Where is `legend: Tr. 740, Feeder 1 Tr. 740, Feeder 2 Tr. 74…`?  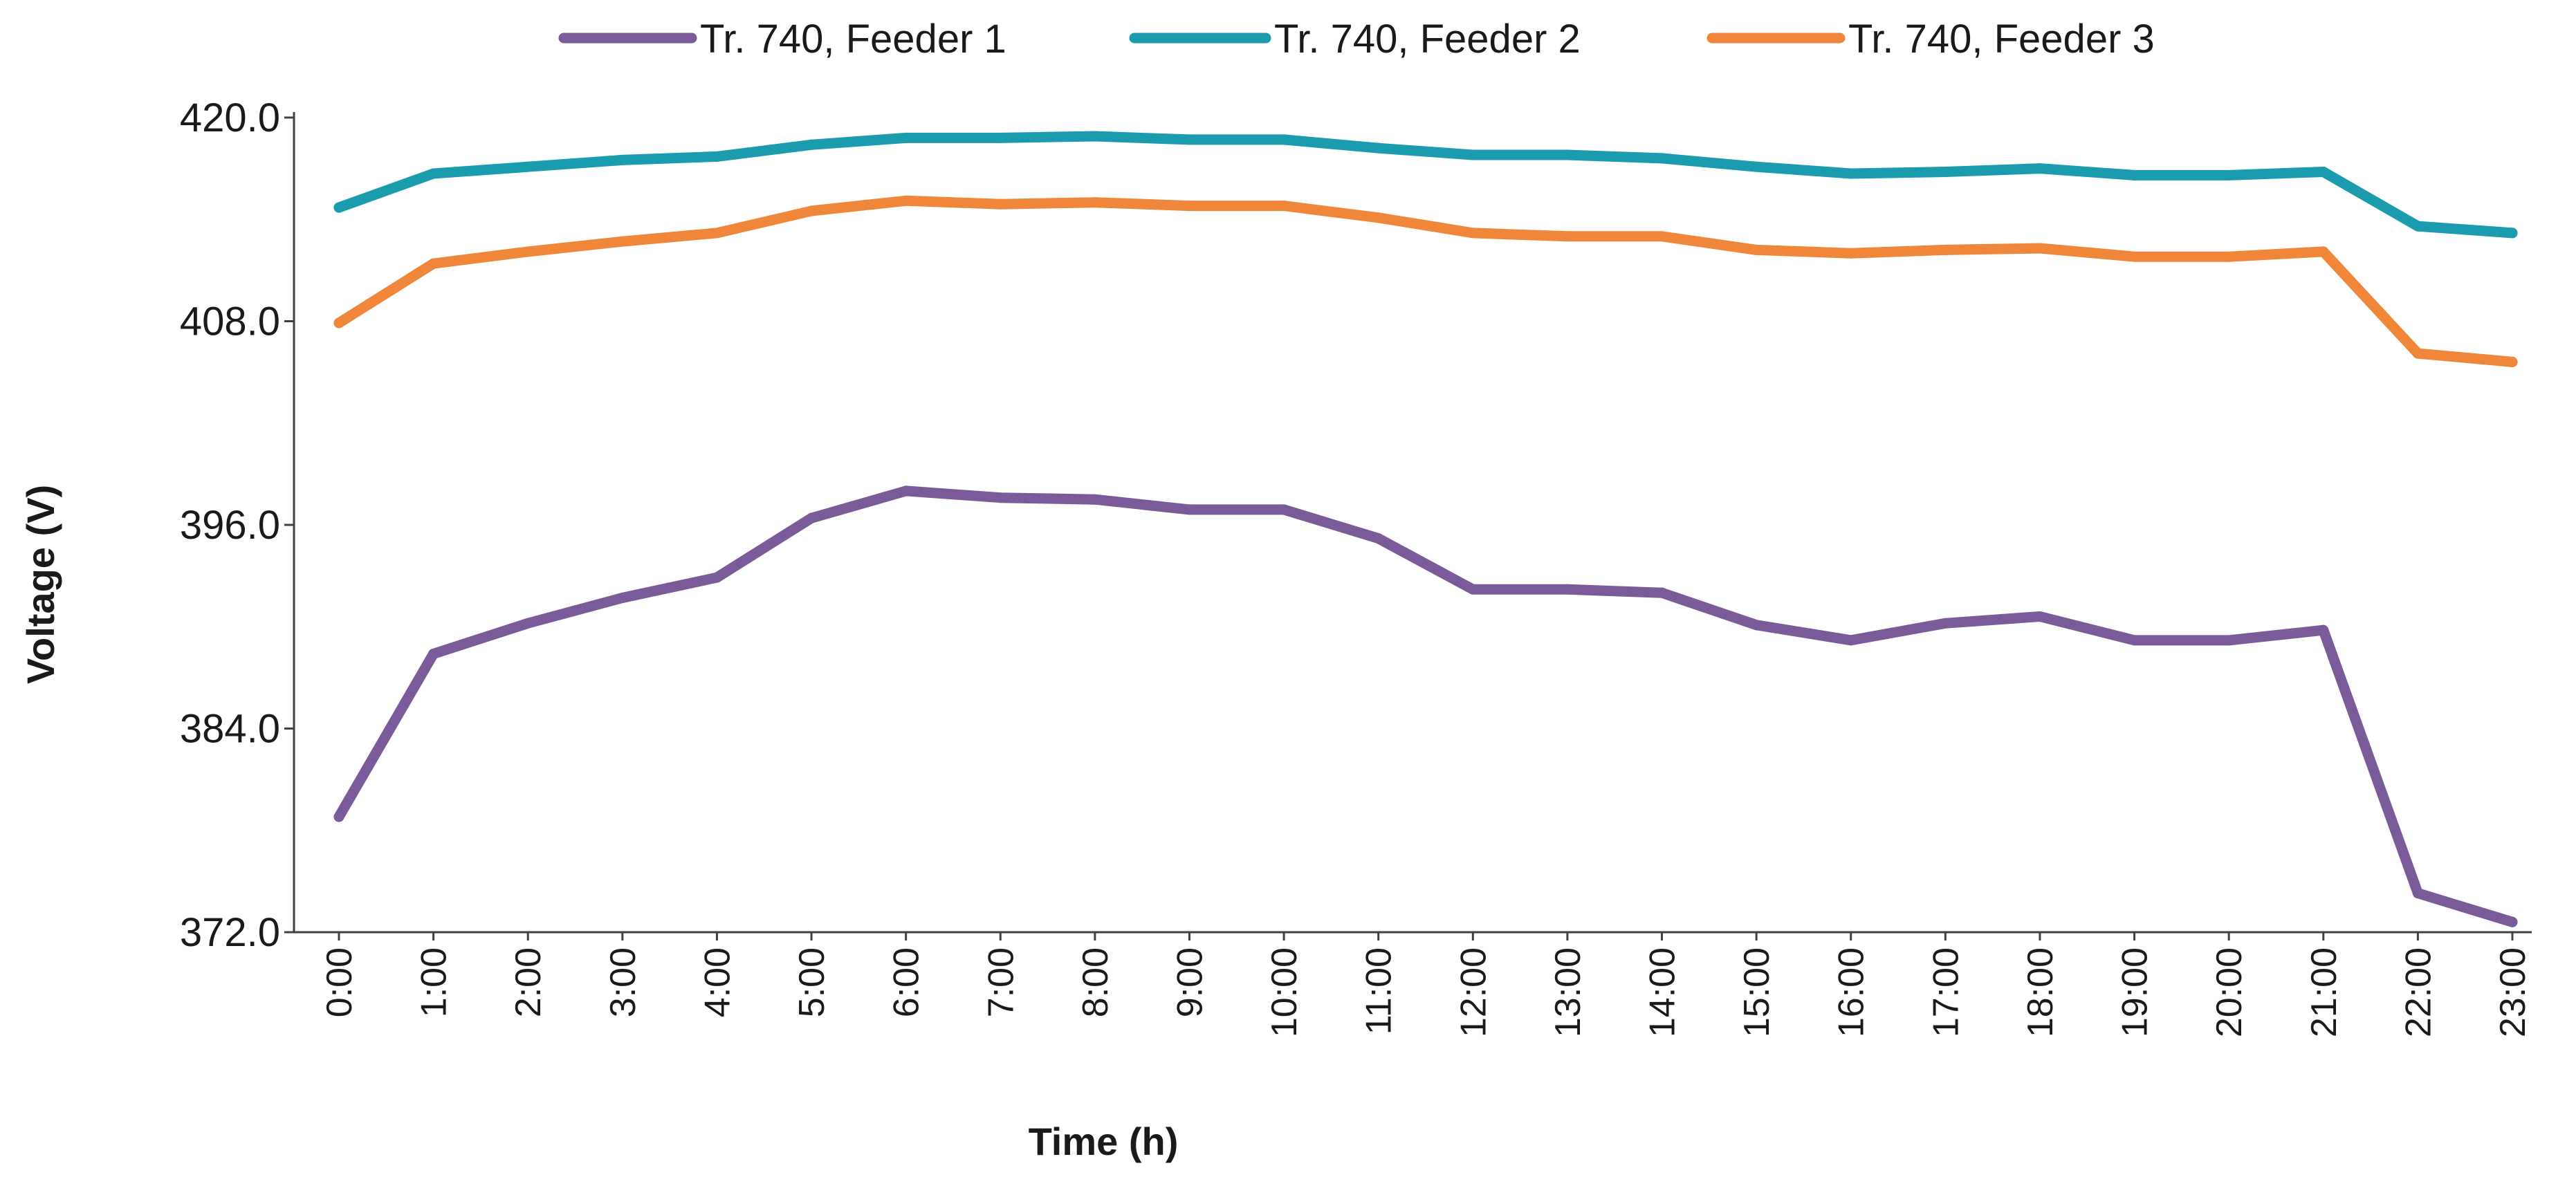
legend: Tr. 740, Feeder 1 Tr. 740, Feeder 2 Tr. 74… is located at coordinates (1356, 39).